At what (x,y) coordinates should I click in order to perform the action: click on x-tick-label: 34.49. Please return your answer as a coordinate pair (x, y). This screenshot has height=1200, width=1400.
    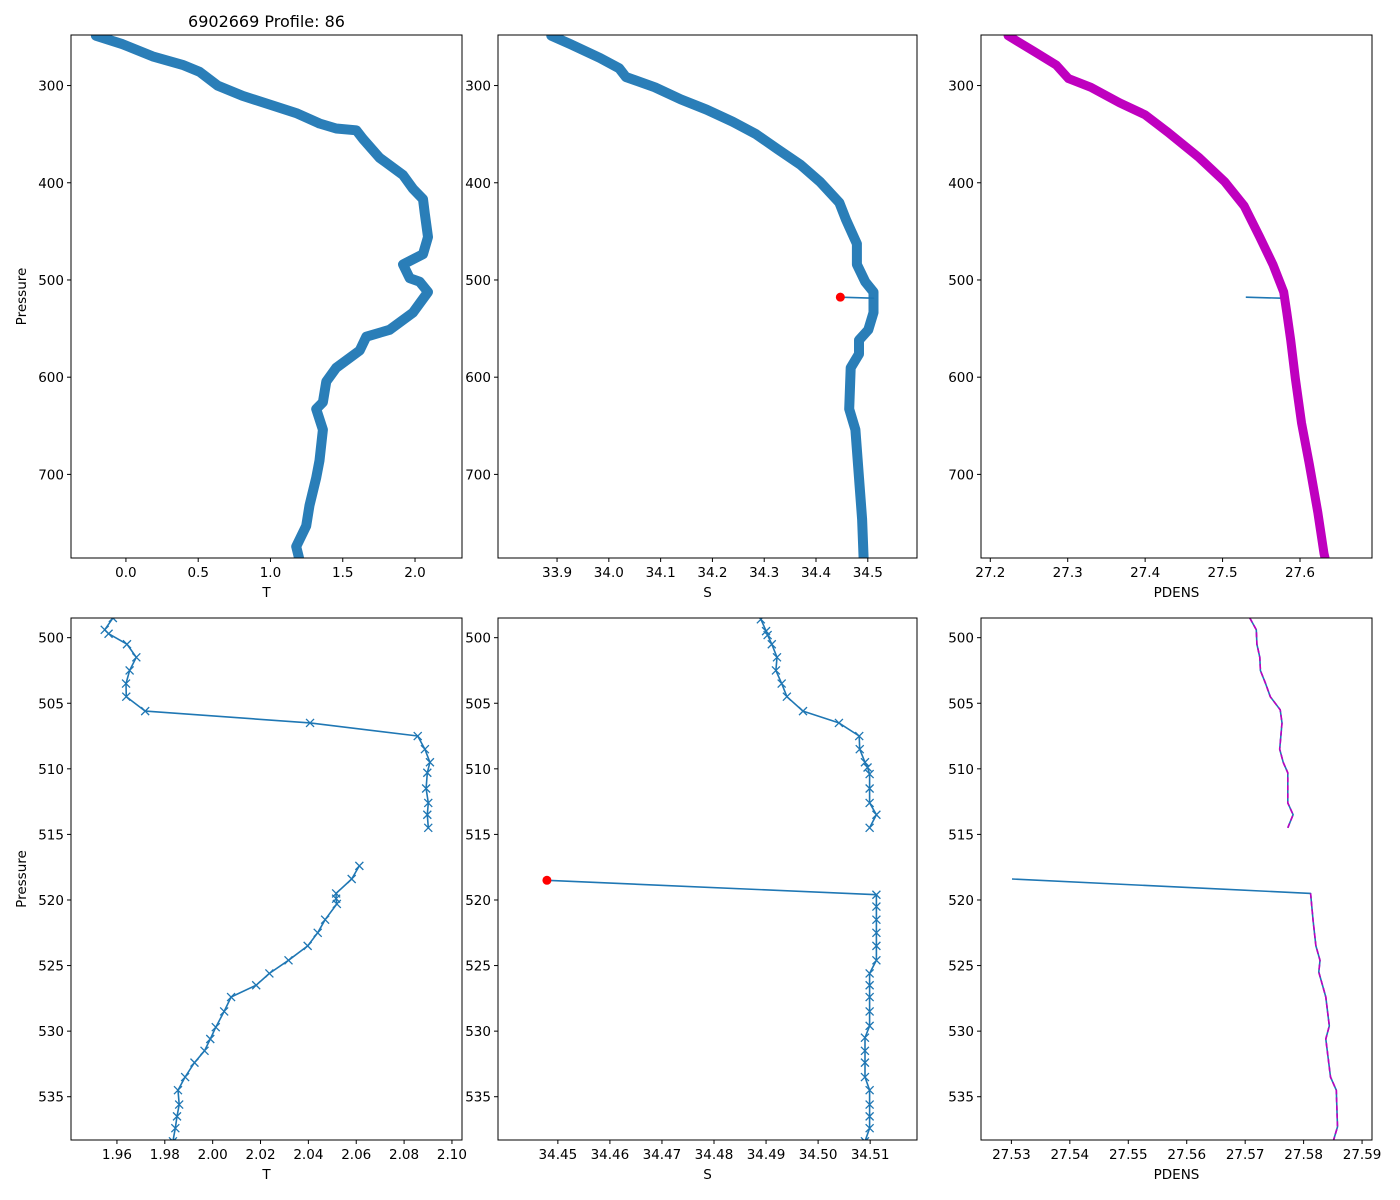
    Looking at the image, I should click on (766, 1155).